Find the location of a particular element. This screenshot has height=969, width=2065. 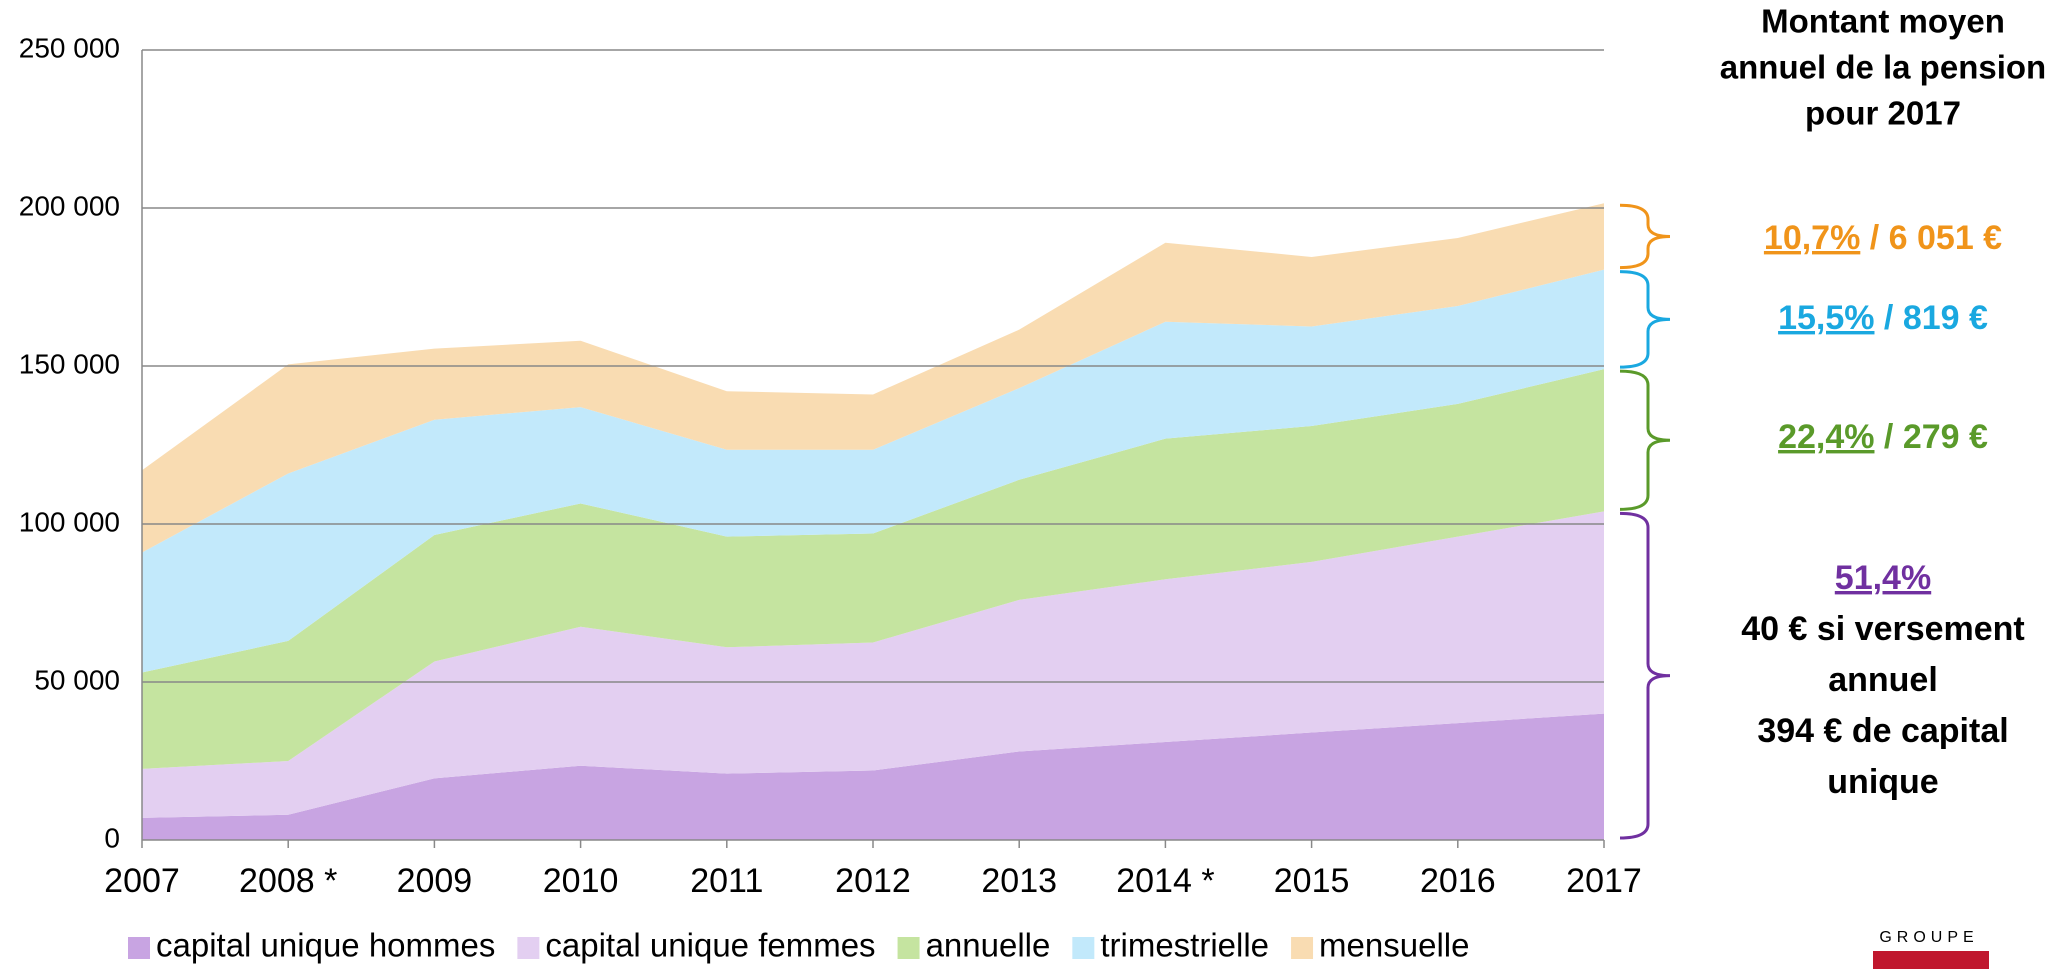

side-title: Montant moyen is located at coordinates (1883, 21).